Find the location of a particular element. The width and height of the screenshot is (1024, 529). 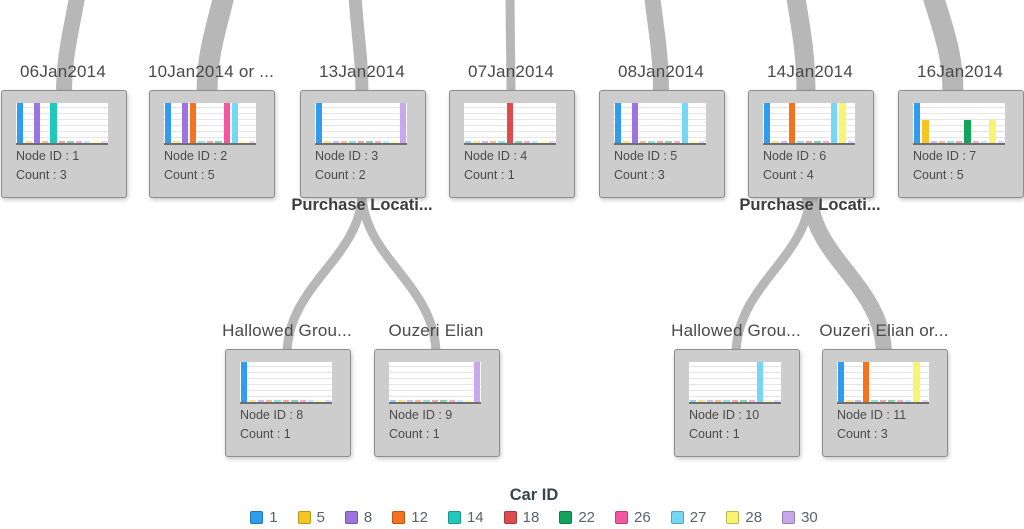

tree-node-3: Node ID : 3 Count : 2 is located at coordinates (363, 144).